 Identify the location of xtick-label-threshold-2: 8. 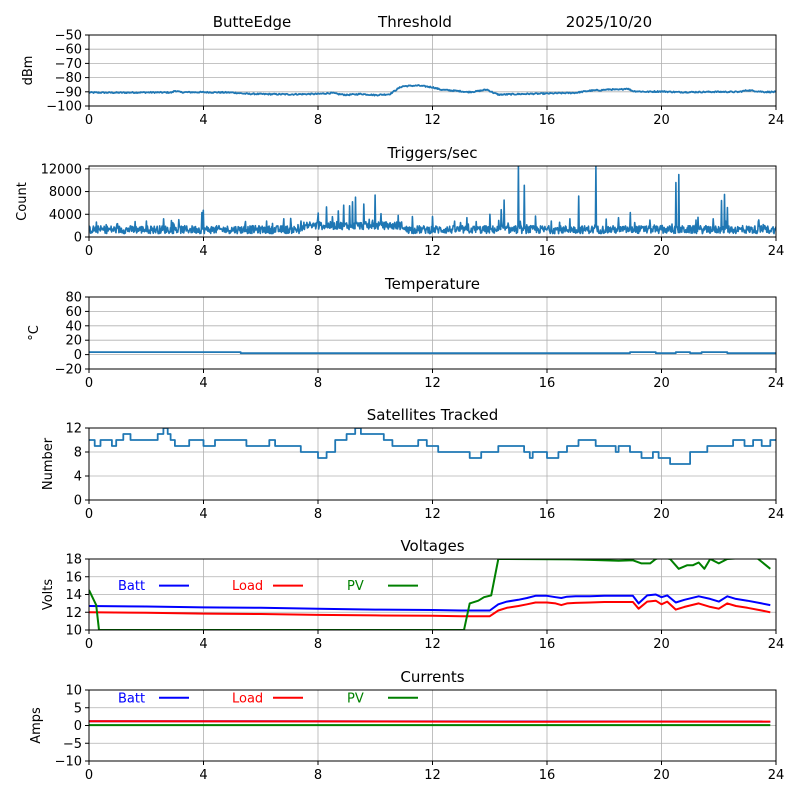
(318, 120).